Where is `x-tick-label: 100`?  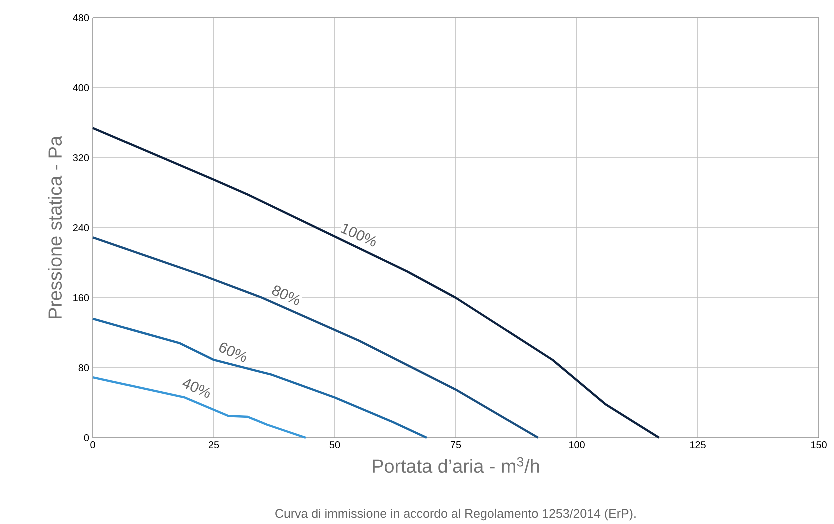
x-tick-label: 100 is located at coordinates (577, 445).